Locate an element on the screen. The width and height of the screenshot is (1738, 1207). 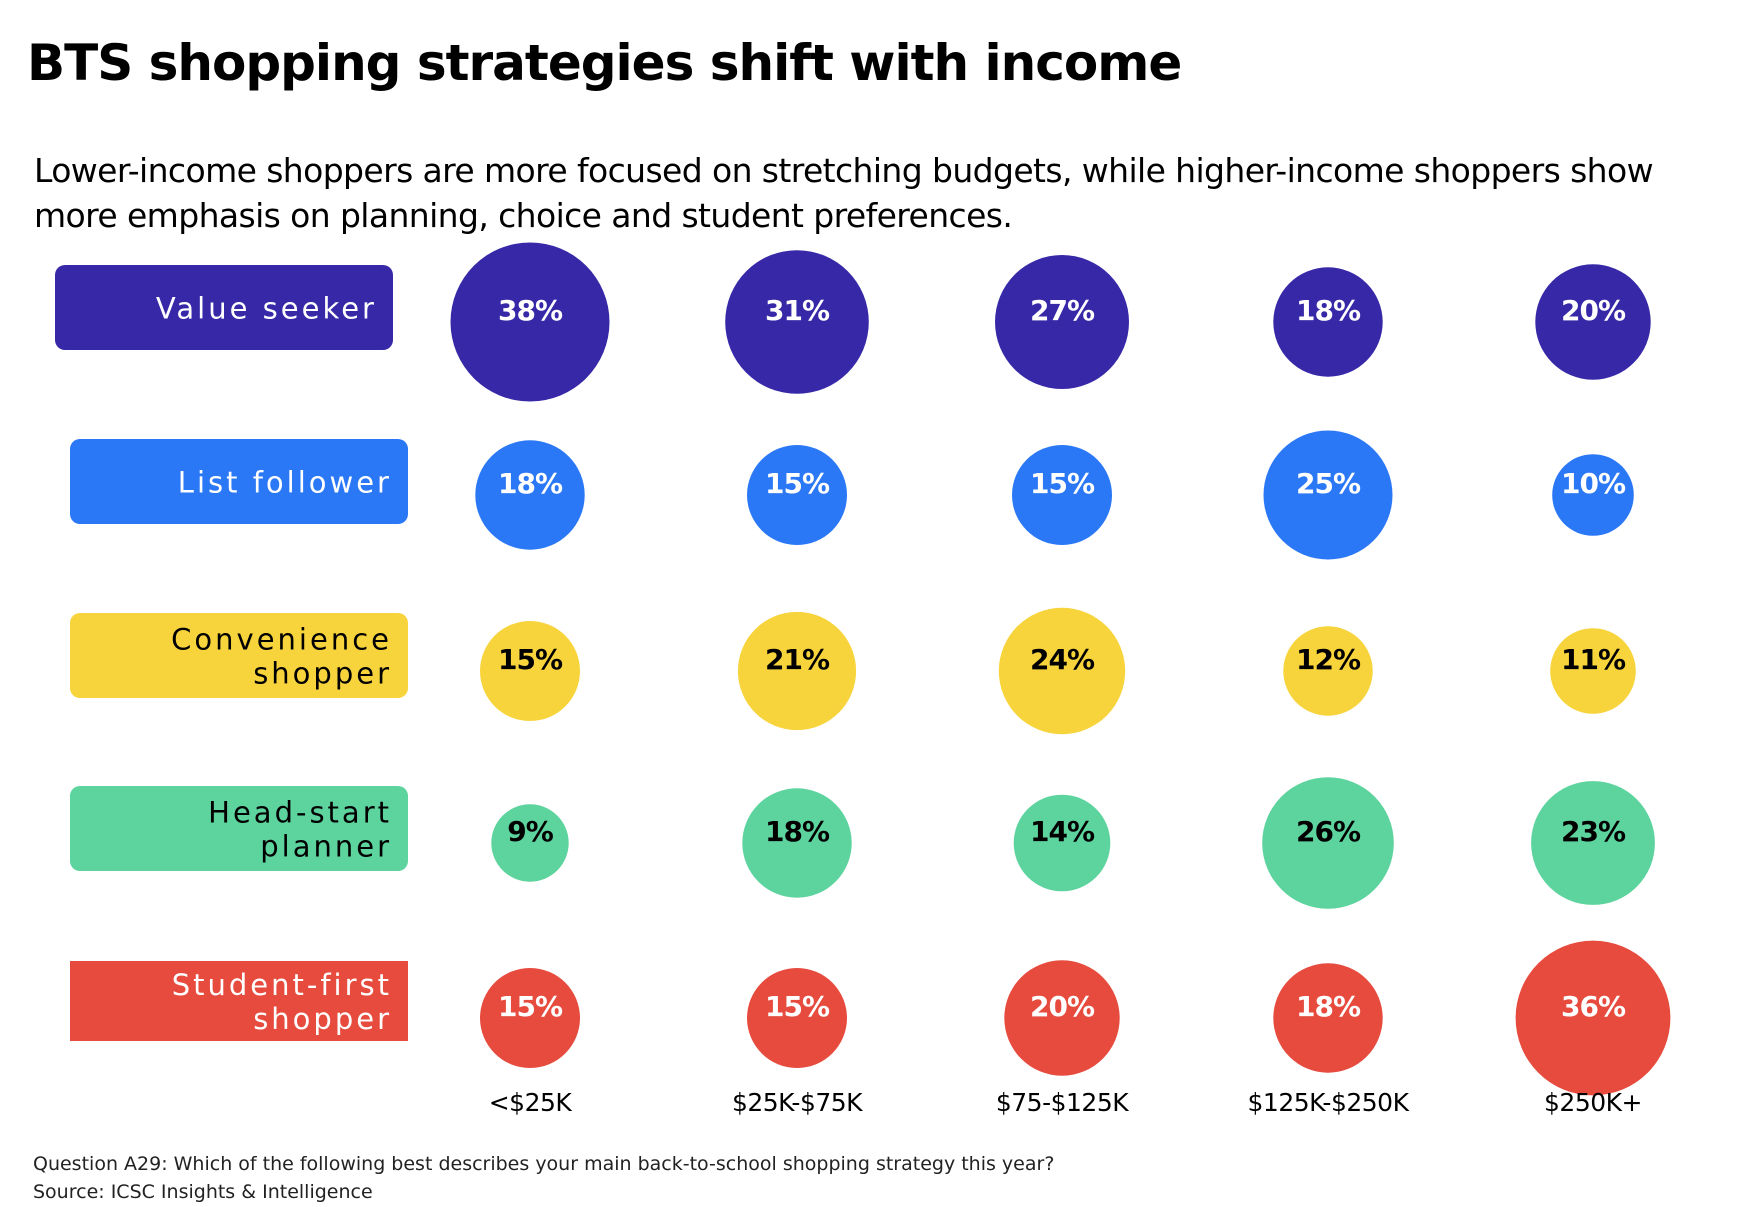
bubble-convenience-shopper-4: 12% is located at coordinates (1328, 671).